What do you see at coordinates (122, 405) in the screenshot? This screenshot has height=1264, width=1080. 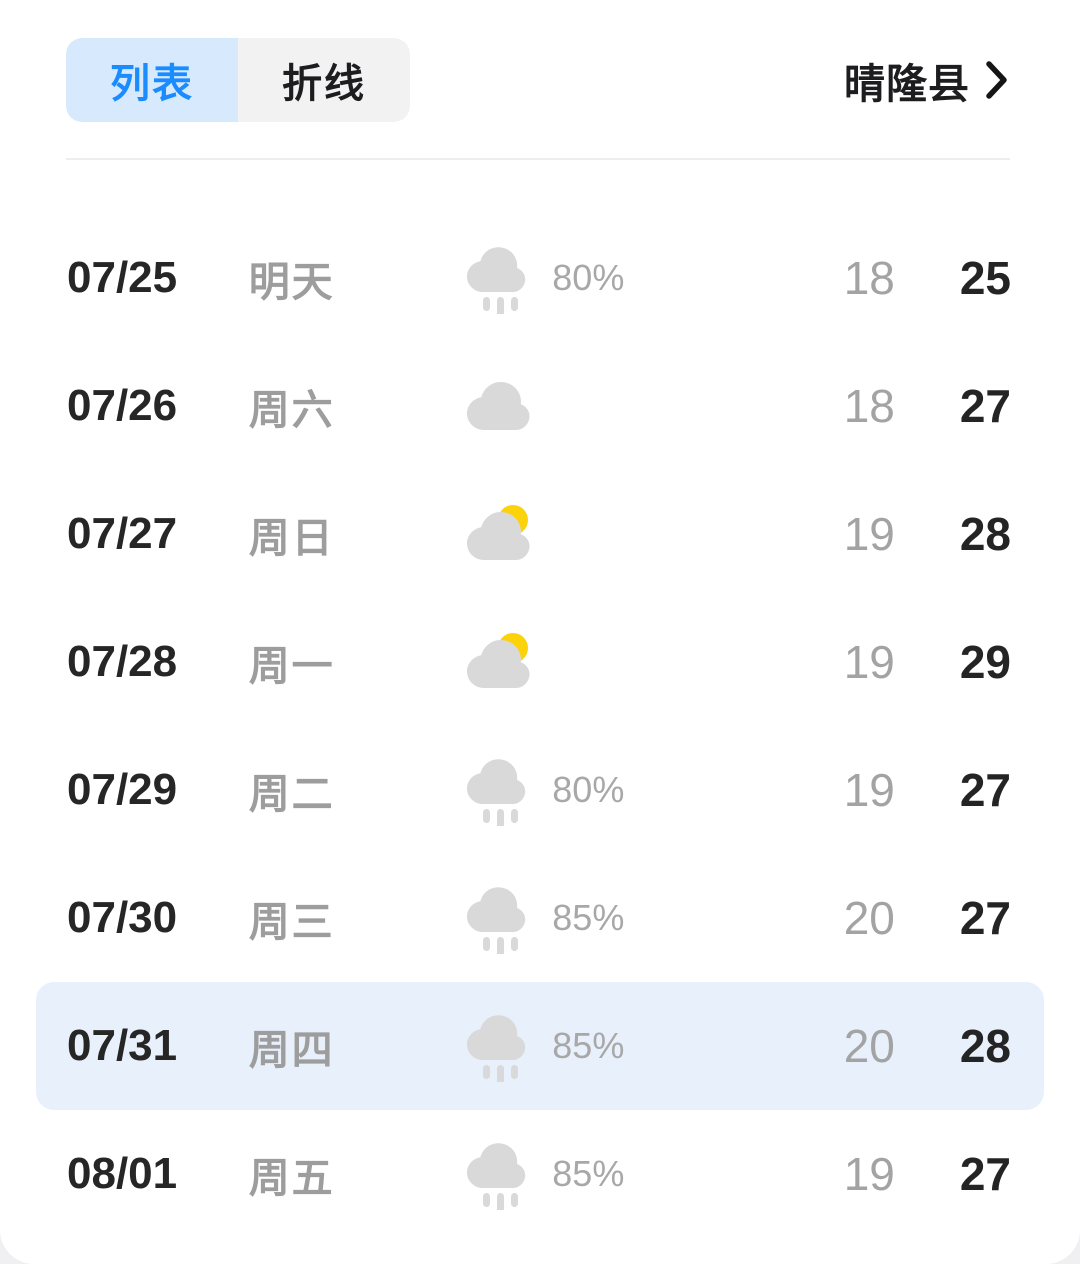 I see `forecast-date: 07/26` at bounding box center [122, 405].